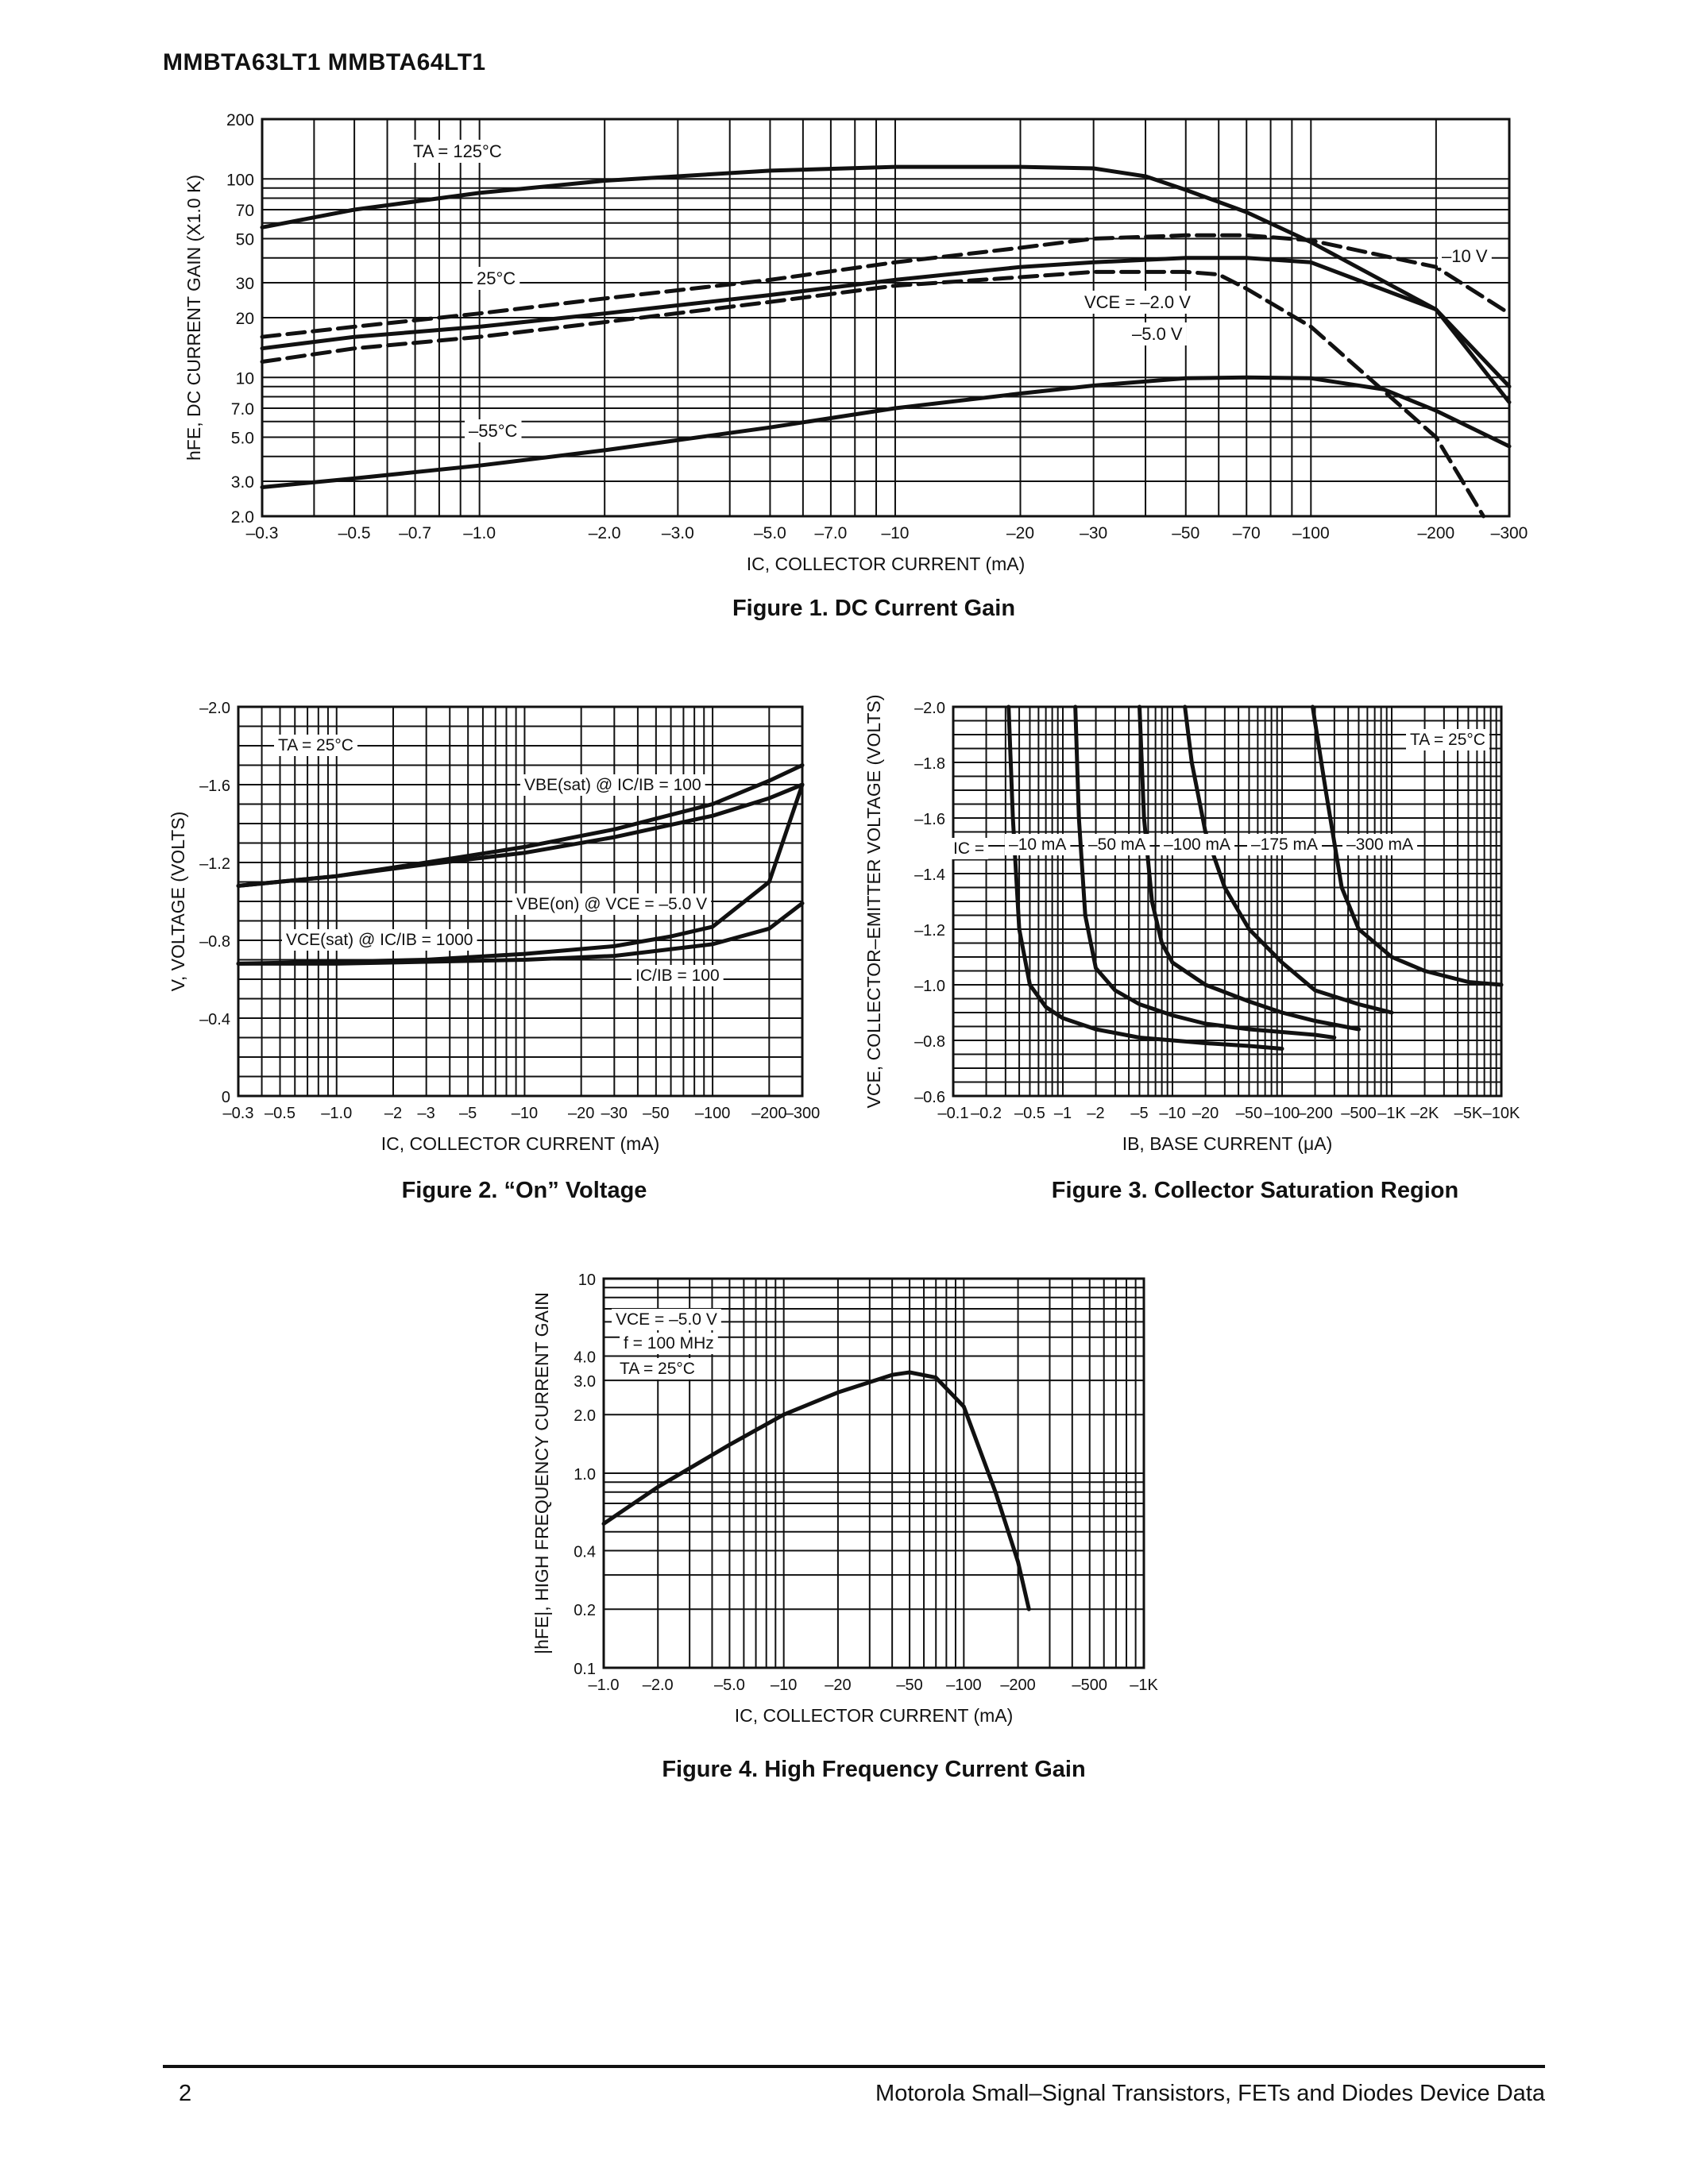  Describe the element at coordinates (1285, 844) in the screenshot. I see `annotation-ic-175ma: –175 mA` at that location.